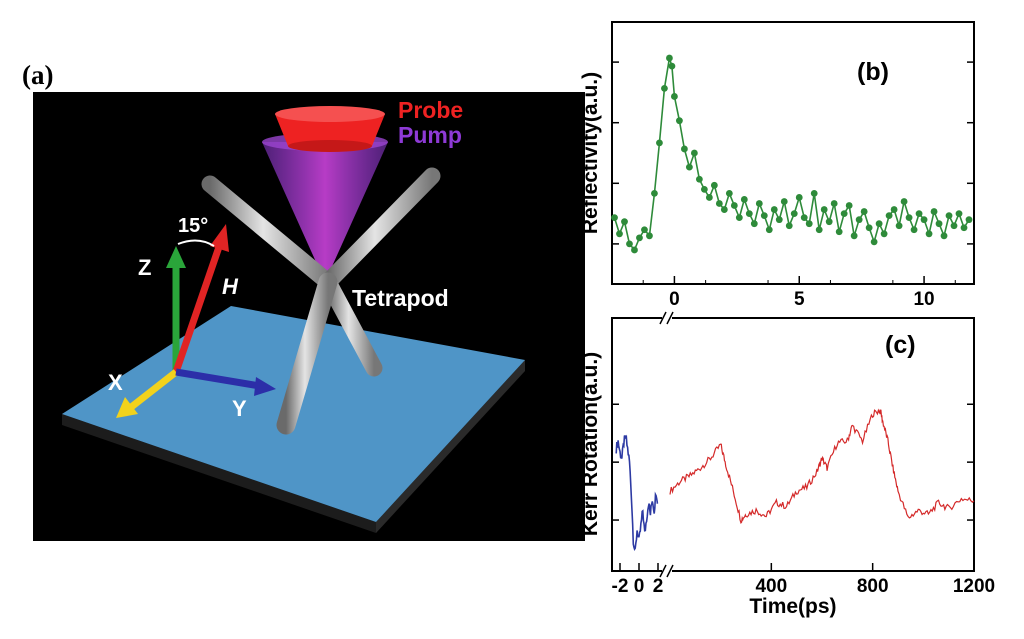 This screenshot has width=1024, height=639. I want to click on chart-b-frame, so click(793, 153).